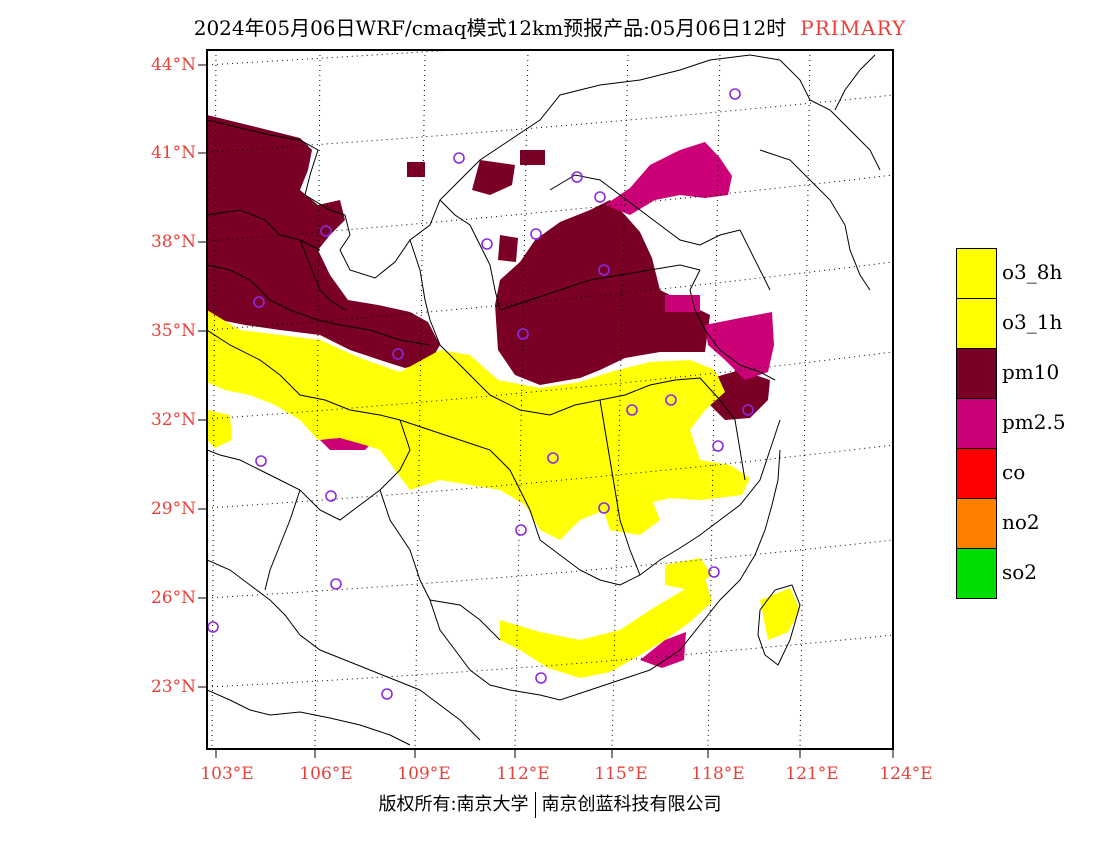 The width and height of the screenshot is (1100, 850). What do you see at coordinates (173, 420) in the screenshot?
I see `lat-label-32n: 32°N` at bounding box center [173, 420].